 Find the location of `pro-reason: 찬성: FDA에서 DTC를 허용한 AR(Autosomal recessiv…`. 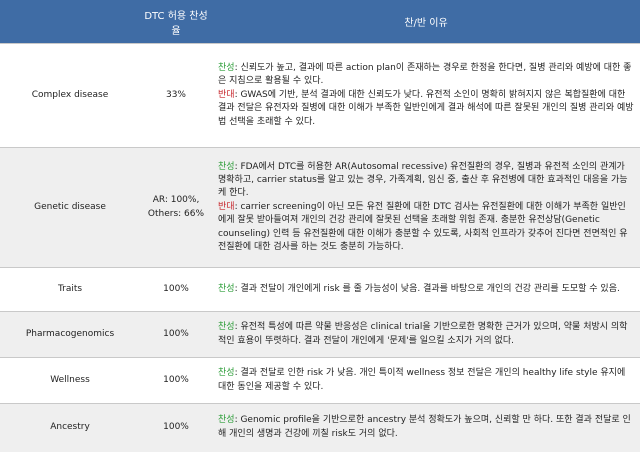

pro-reason: 찬성: FDA에서 DTC를 허용한 AR(Autosomal recessiv… is located at coordinates (426, 181).